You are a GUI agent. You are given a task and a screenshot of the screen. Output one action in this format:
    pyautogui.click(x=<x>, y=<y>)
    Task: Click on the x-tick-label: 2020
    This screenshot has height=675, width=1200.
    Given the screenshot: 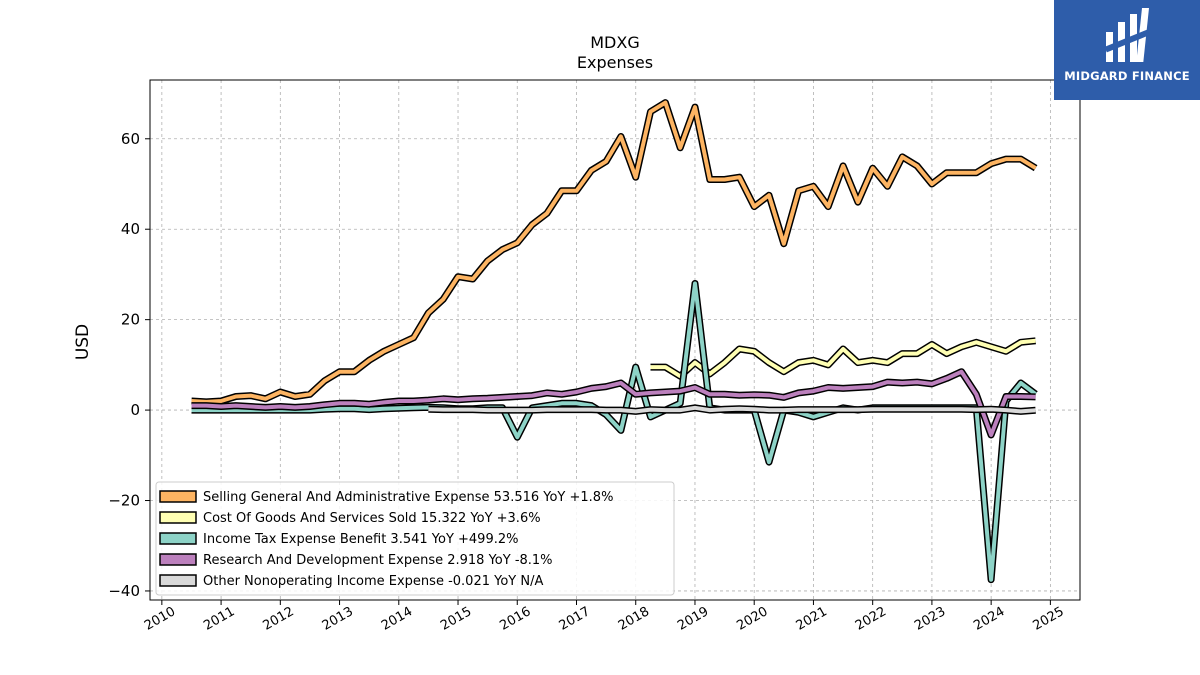 What is the action you would take?
    pyautogui.click(x=752, y=619)
    